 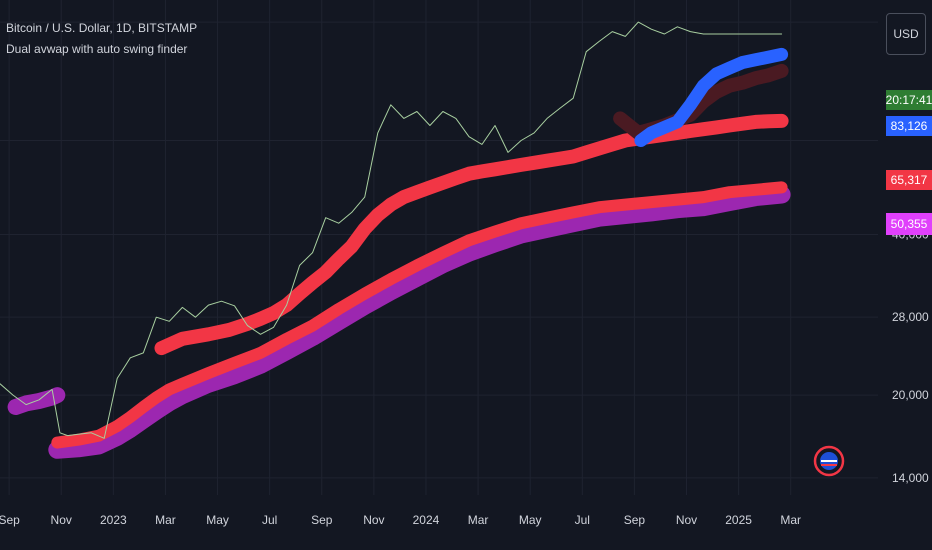 I want to click on y-tick-label: 20,000, so click(x=910, y=395).